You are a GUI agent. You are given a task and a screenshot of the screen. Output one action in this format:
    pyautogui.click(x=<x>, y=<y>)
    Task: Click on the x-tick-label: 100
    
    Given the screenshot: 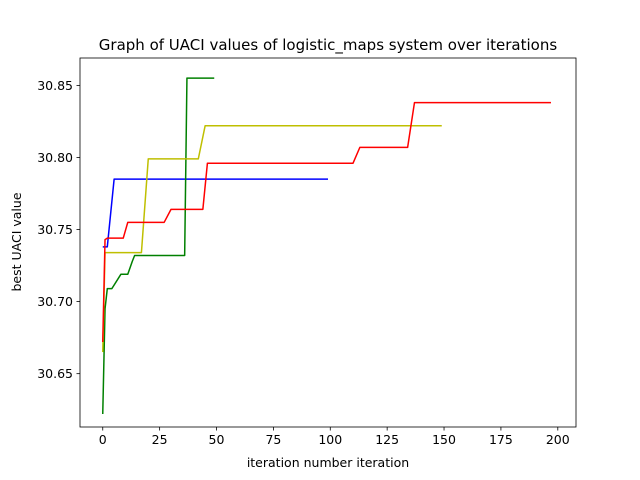 What is the action you would take?
    pyautogui.click(x=330, y=439)
    